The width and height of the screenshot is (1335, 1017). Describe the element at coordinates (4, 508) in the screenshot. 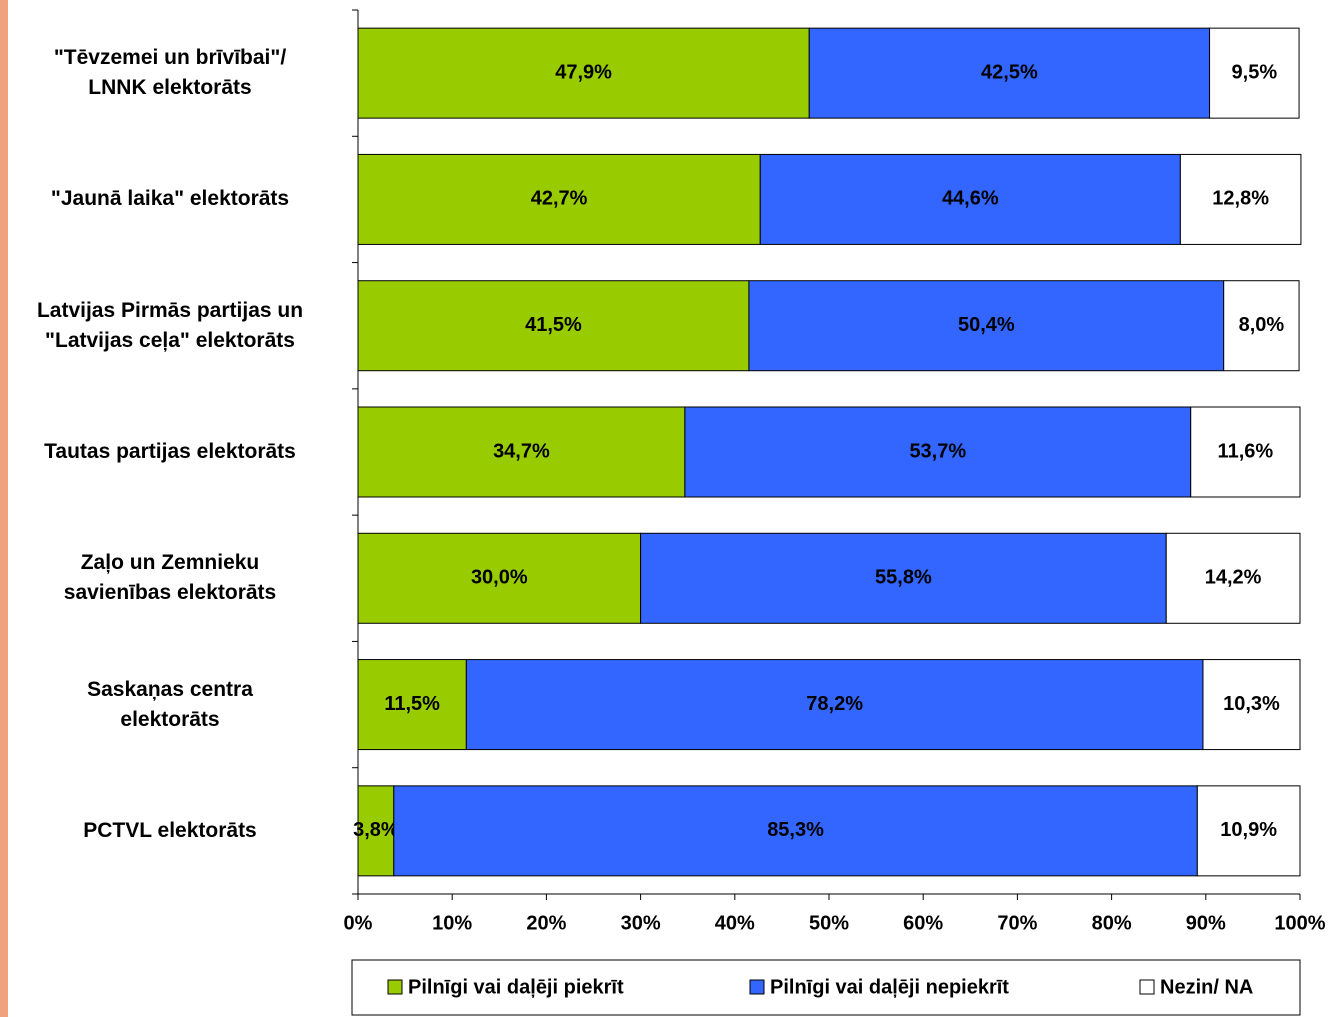

I see `side-strip` at that location.